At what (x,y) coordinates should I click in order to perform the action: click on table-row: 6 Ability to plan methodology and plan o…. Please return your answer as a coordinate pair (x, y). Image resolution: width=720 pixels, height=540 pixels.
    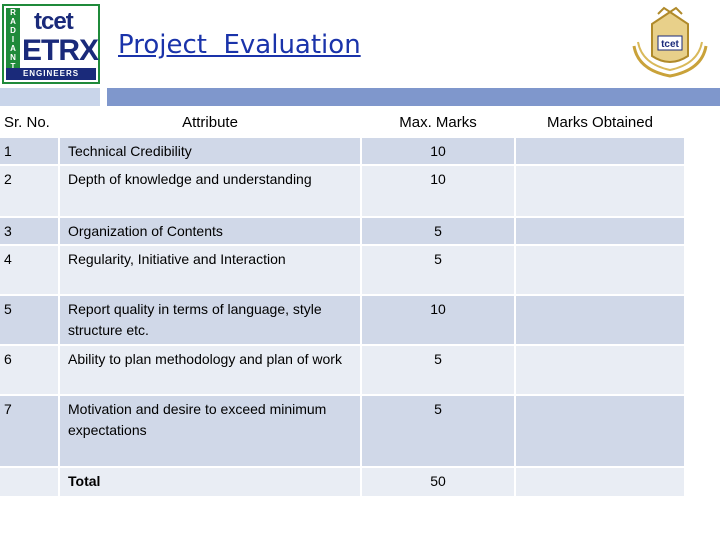
    Looking at the image, I should click on (342, 370).